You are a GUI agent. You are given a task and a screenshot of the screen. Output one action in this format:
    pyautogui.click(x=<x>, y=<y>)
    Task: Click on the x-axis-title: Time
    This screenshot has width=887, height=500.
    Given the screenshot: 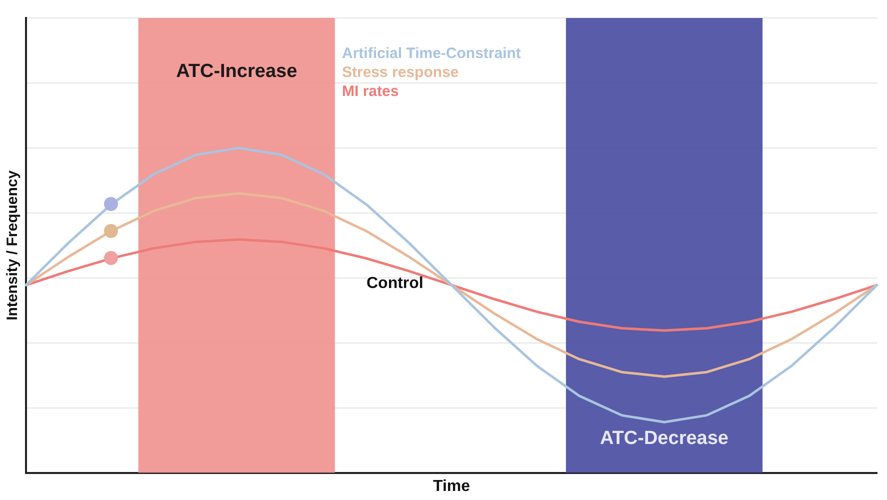 What is the action you would take?
    pyautogui.click(x=451, y=486)
    